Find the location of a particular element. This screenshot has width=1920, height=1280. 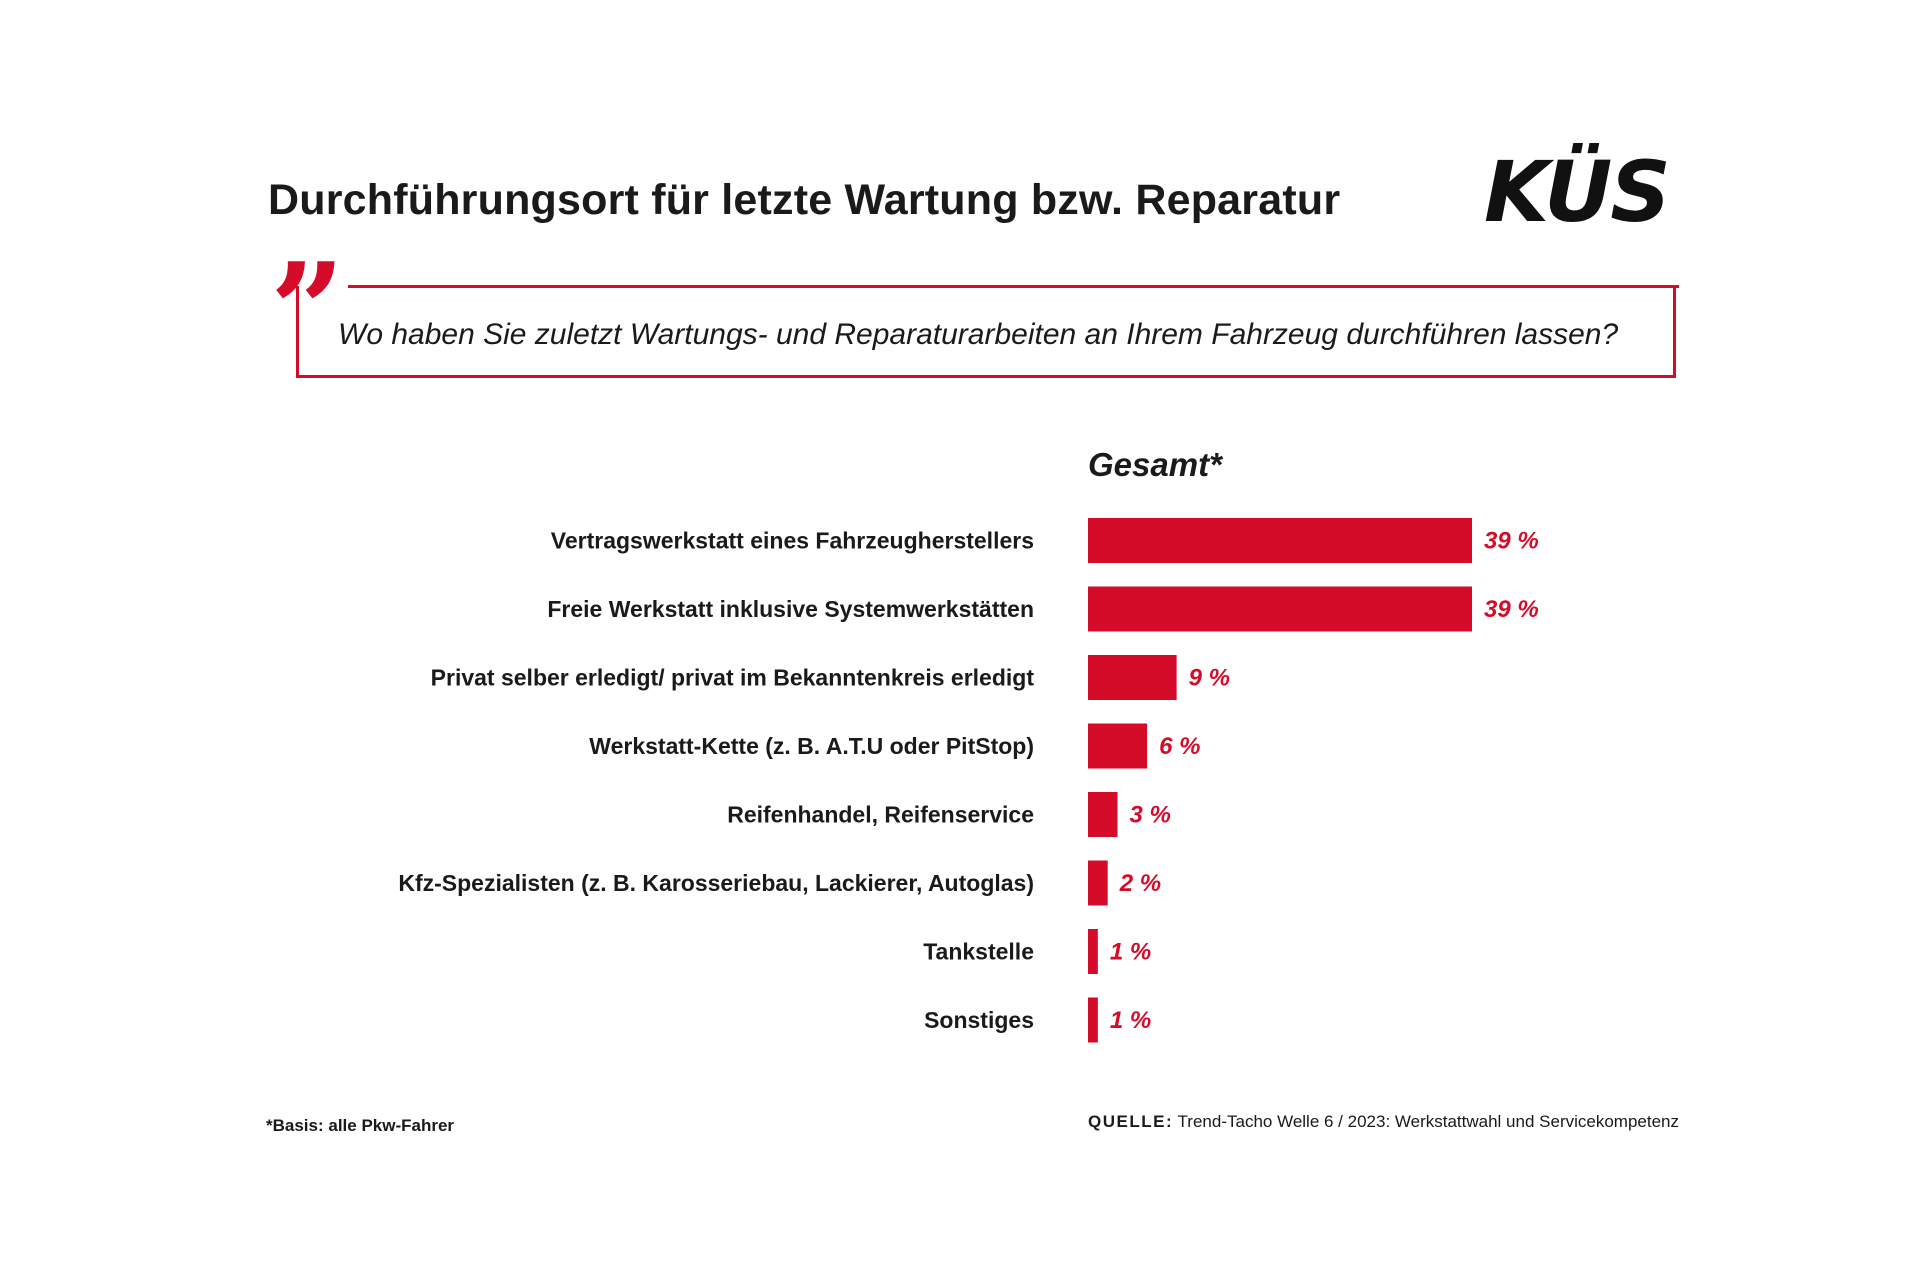

category-label: Sonstiges is located at coordinates (979, 1020).